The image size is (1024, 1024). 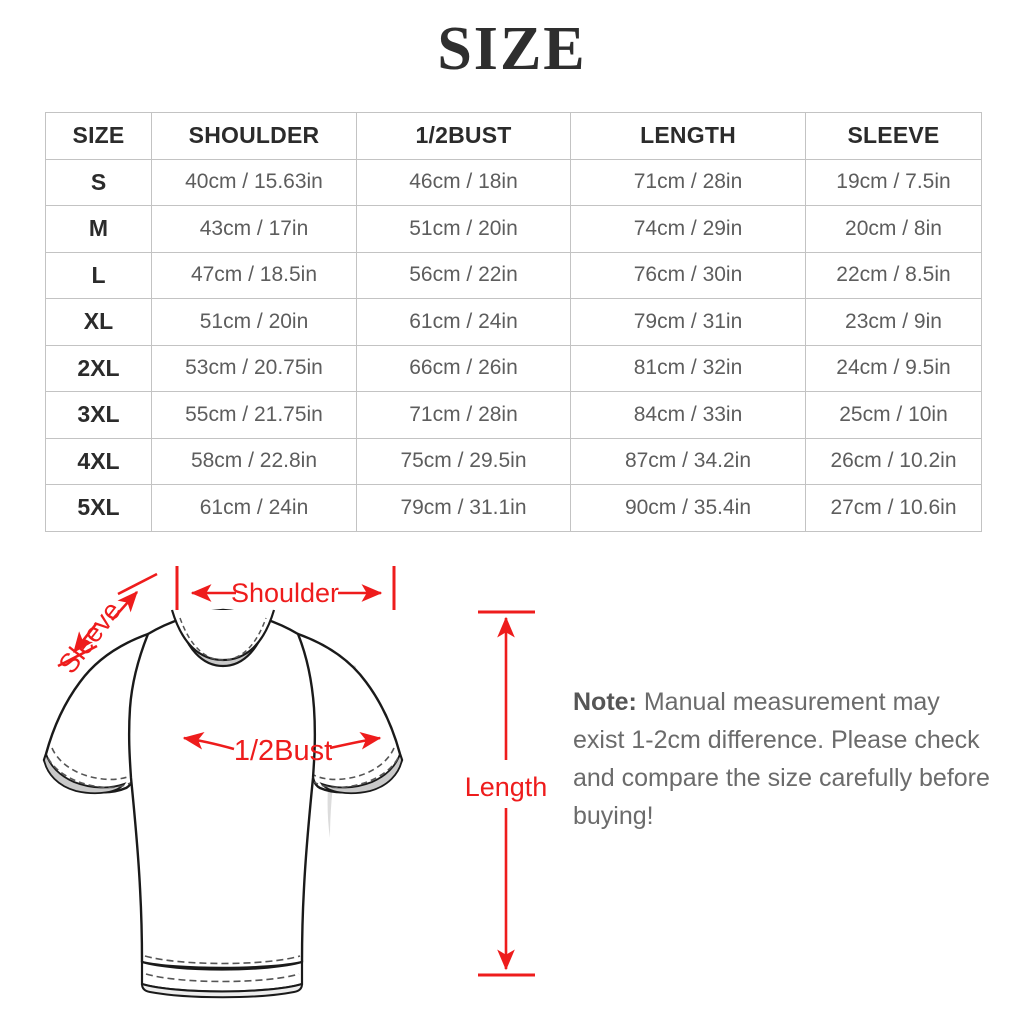 What do you see at coordinates (605, 702) in the screenshot?
I see `note-label: Note:` at bounding box center [605, 702].